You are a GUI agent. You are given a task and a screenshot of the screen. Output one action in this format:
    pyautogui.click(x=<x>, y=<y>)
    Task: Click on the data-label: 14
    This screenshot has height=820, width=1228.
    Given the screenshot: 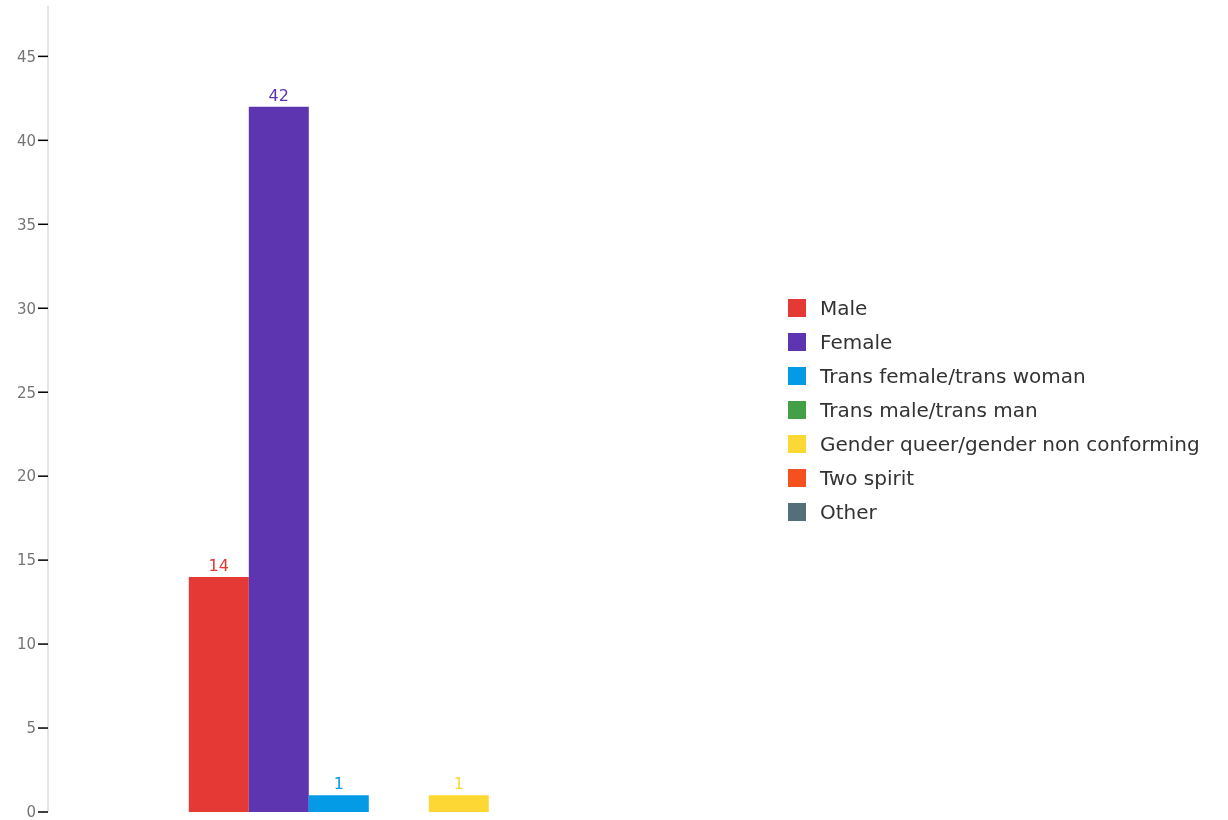 What is the action you would take?
    pyautogui.click(x=218, y=565)
    